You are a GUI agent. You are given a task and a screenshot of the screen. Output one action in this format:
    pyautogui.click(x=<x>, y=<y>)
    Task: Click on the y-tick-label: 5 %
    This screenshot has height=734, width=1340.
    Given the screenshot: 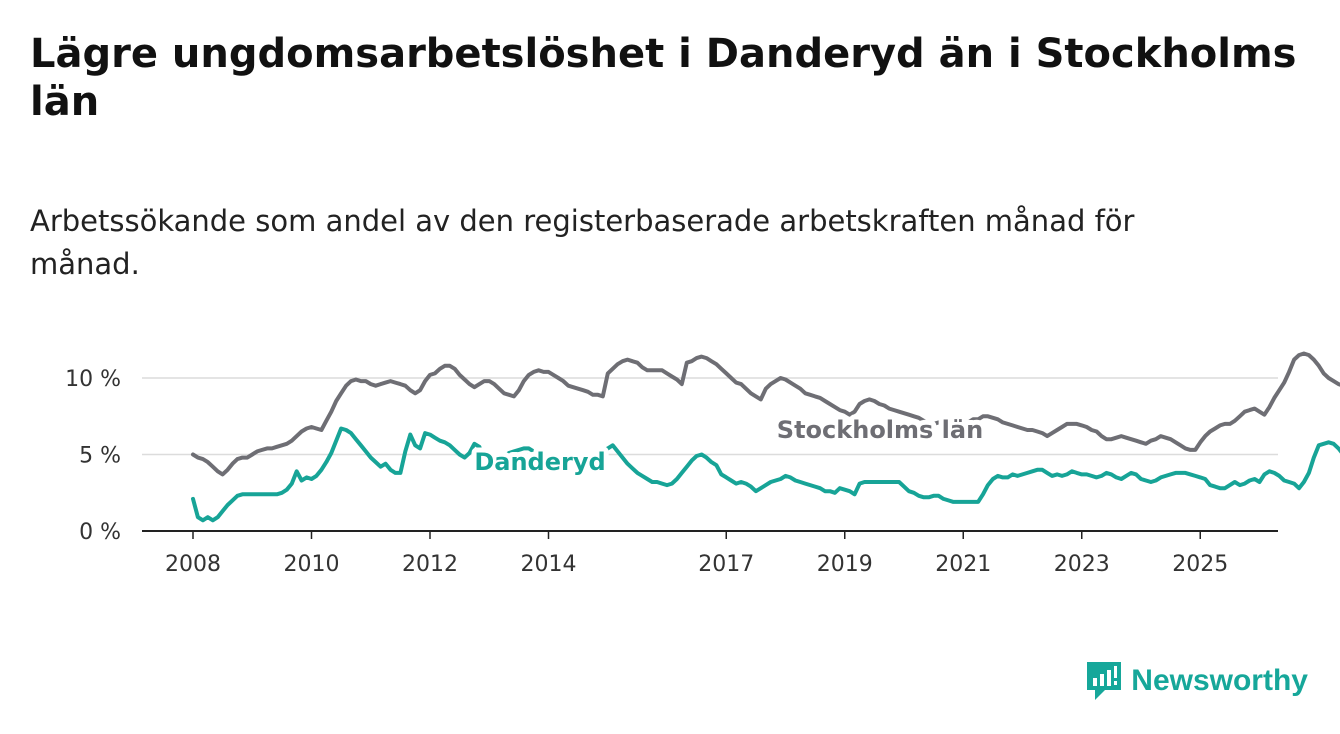 What is the action you would take?
    pyautogui.click(x=100, y=456)
    